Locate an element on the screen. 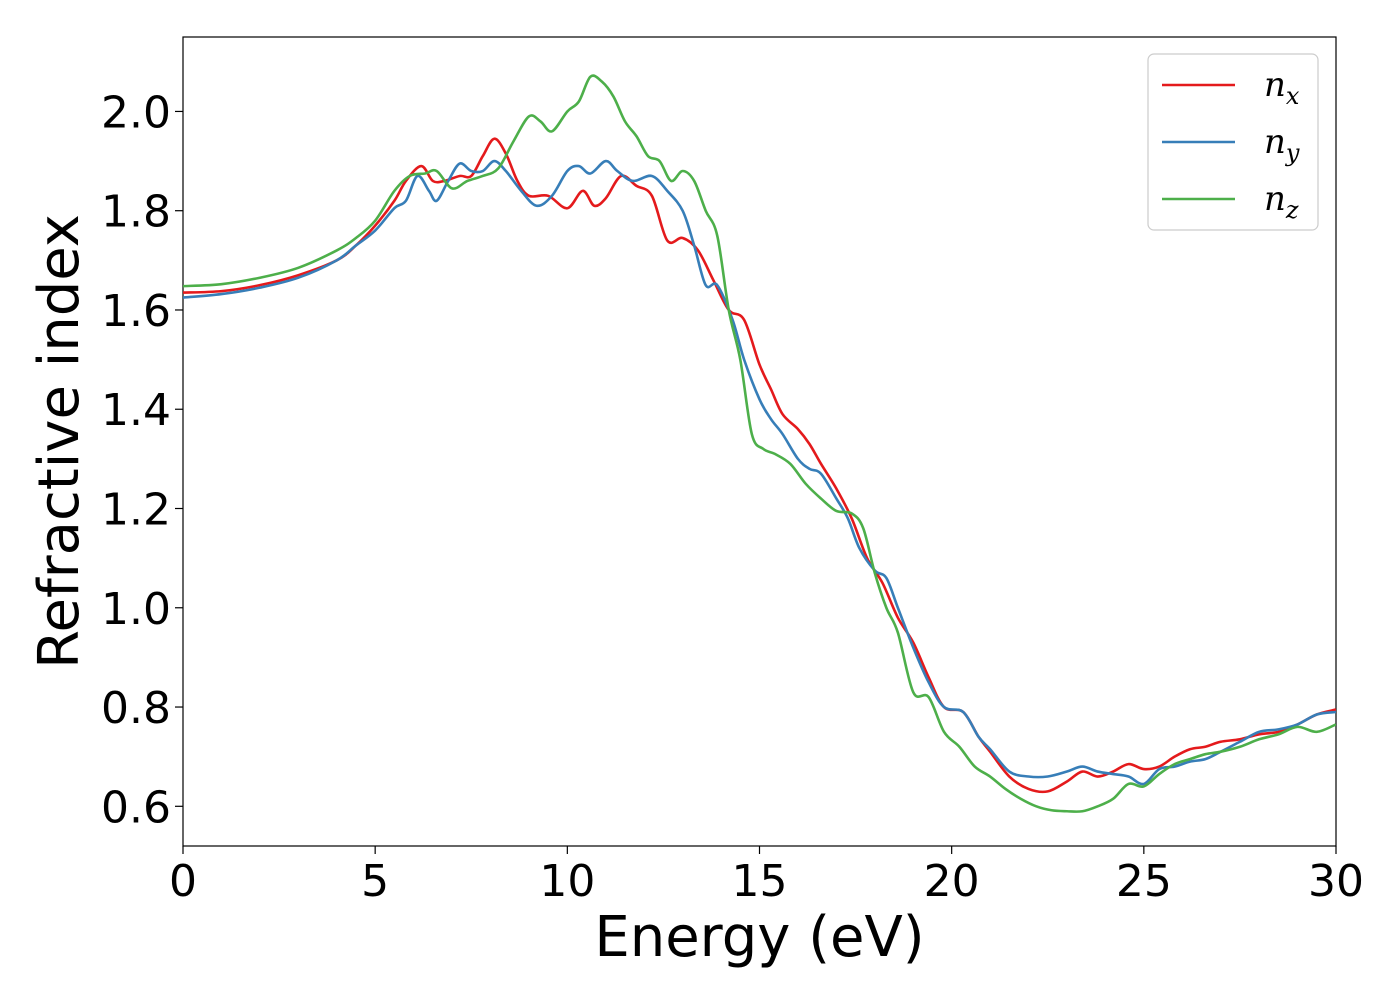 This screenshot has height=1000, width=1400. y-tick-label: 0.8 is located at coordinates (136, 708).